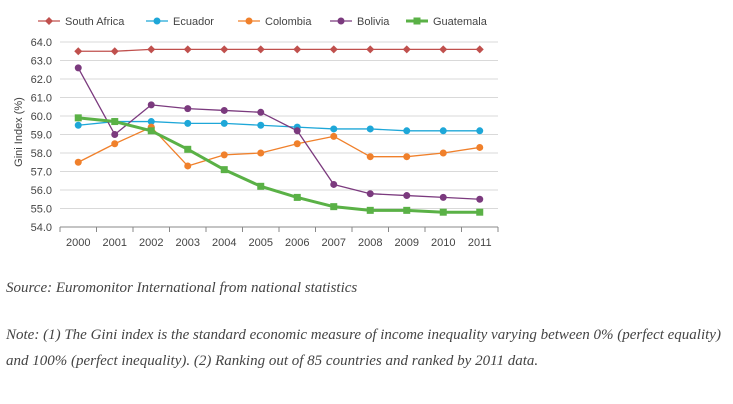  I want to click on guatemala-line, so click(279, 165).